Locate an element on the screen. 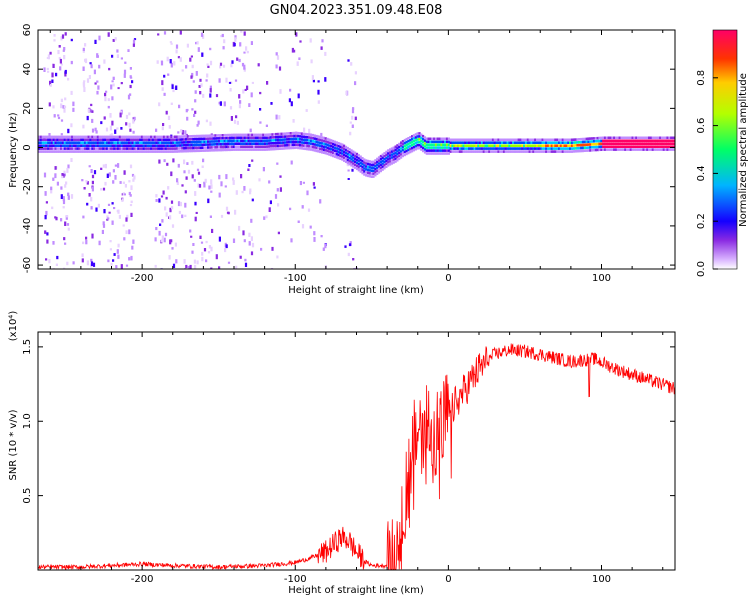 This screenshot has width=750, height=600. colorbar-tick-label: 0.8 is located at coordinates (701, 78).